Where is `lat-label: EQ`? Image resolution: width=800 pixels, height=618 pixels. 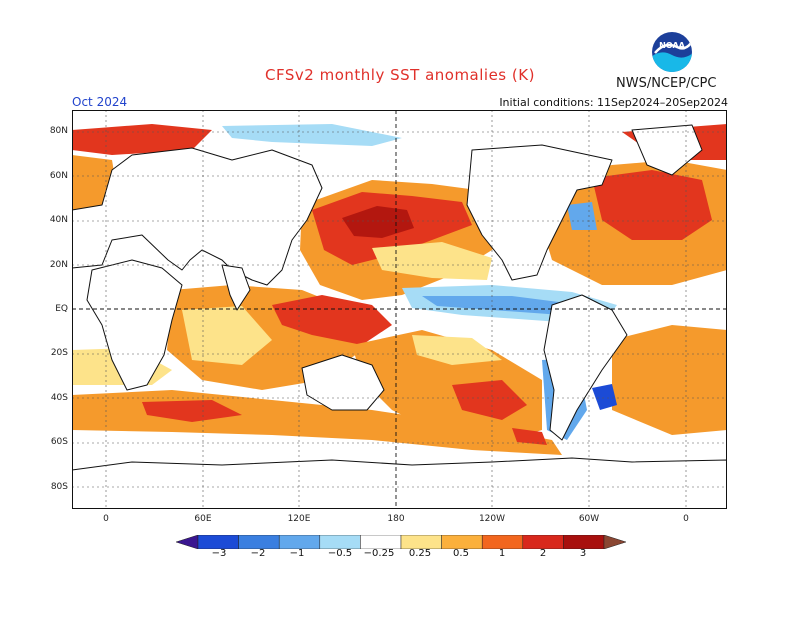 lat-label: EQ is located at coordinates (61, 309).